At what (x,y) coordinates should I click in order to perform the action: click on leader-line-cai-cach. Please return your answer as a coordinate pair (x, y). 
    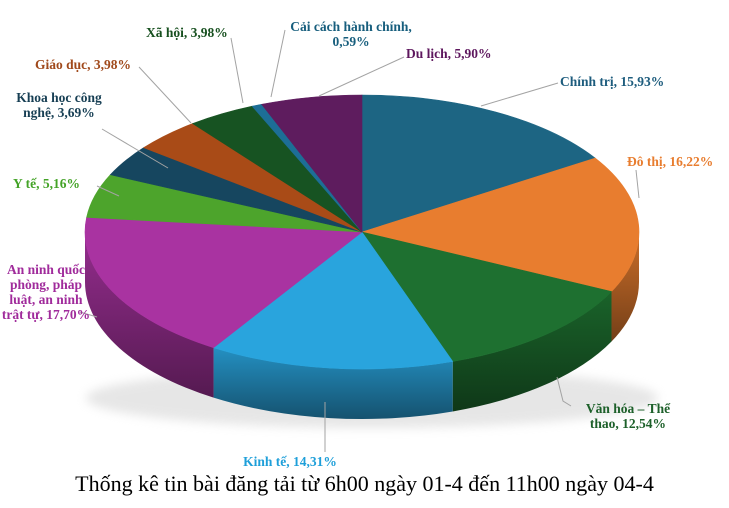
    Looking at the image, I should click on (278, 63).